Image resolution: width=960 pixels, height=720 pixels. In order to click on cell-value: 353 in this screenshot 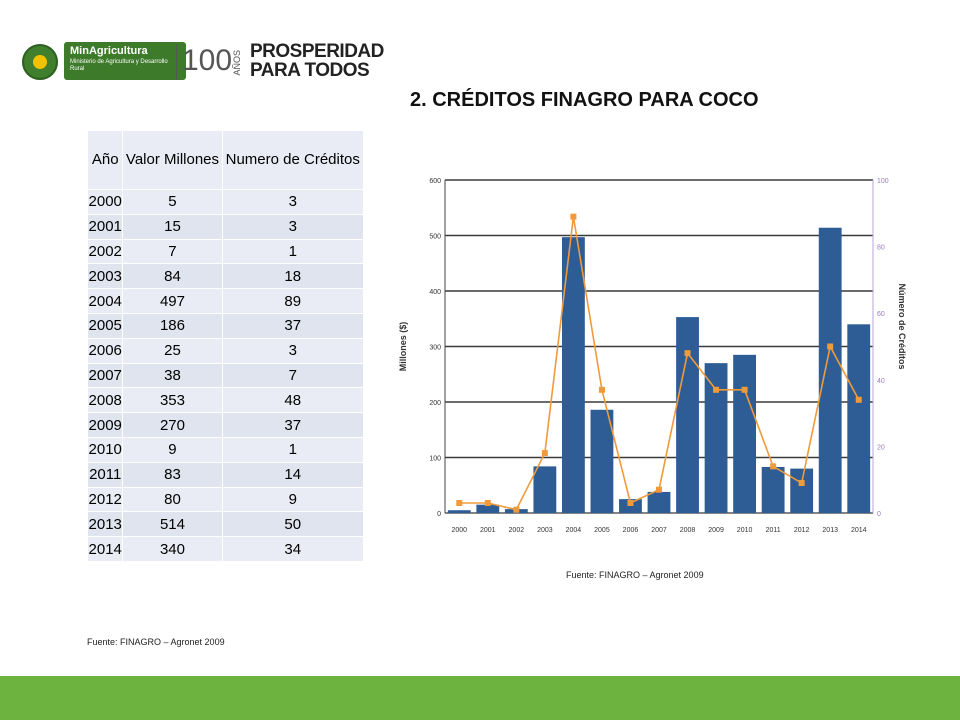, I will do `click(172, 400)`.